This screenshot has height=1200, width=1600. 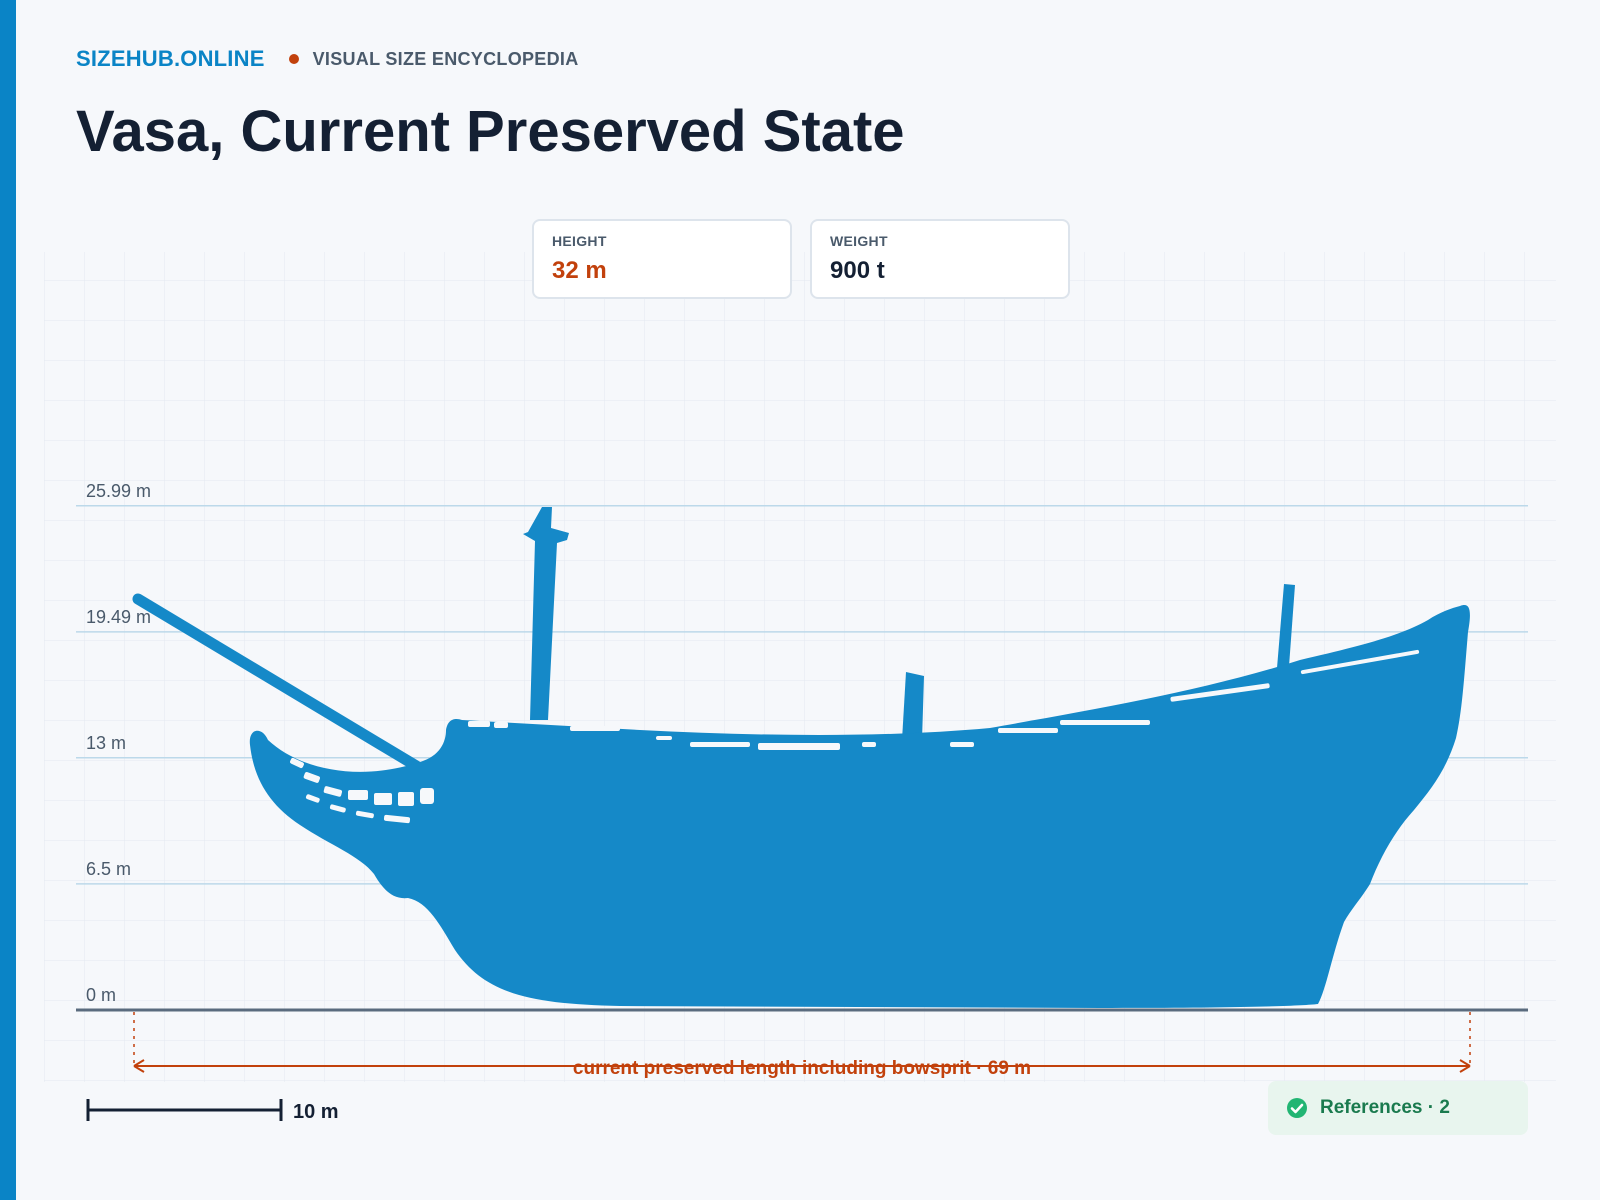 What do you see at coordinates (212, 1111) in the screenshot?
I see `scale-bar: 10 m` at bounding box center [212, 1111].